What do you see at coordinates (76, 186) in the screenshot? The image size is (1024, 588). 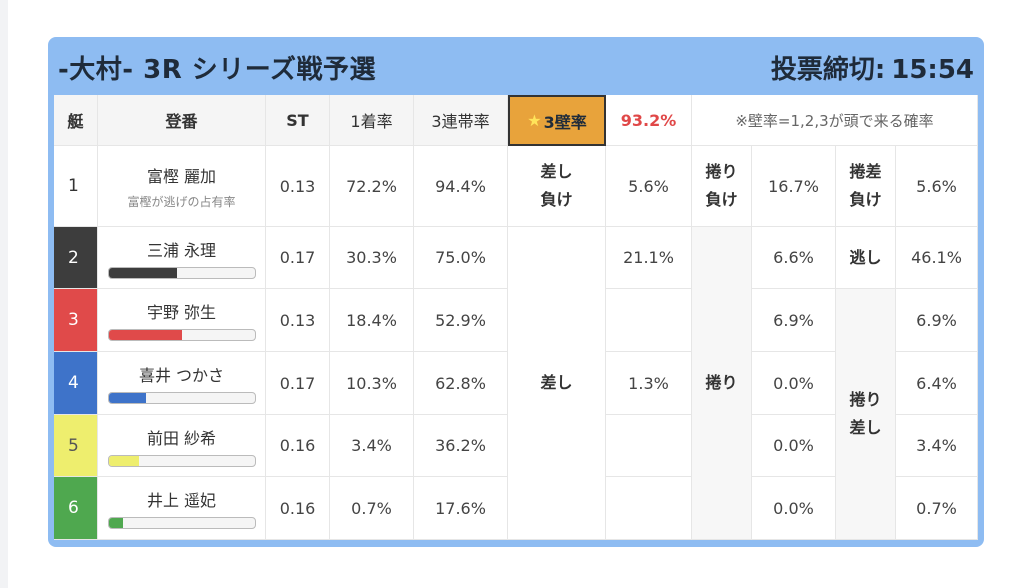 I see `boat-number: 1` at bounding box center [76, 186].